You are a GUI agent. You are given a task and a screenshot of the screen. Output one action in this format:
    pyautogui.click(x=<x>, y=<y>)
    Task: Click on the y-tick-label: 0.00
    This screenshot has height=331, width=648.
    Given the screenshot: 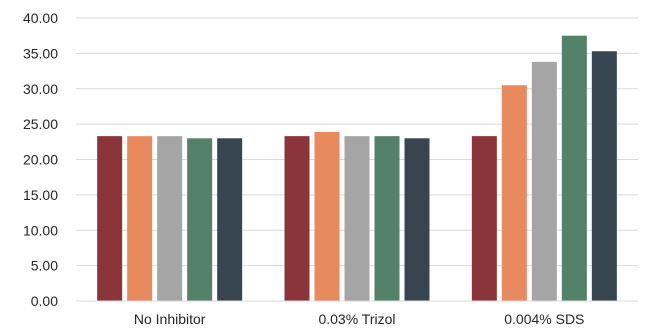 What is the action you would take?
    pyautogui.click(x=44, y=301)
    